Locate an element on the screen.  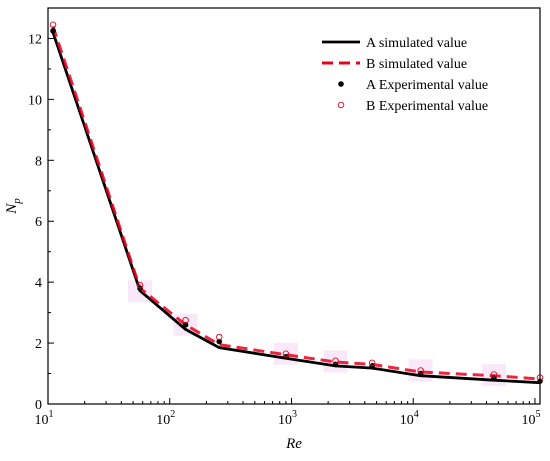
x-tick-label-base-1: 10 is located at coordinates (163, 420).